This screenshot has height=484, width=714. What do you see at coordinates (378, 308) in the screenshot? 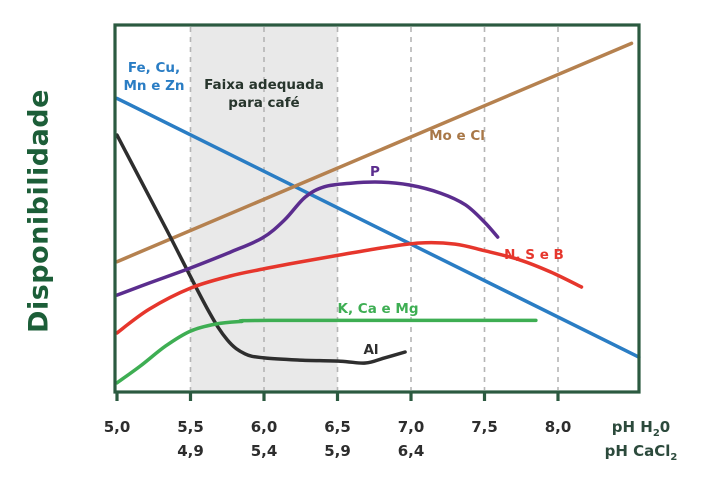
I see `k-ca-mg-label: K, Ca e Mg` at bounding box center [378, 308].